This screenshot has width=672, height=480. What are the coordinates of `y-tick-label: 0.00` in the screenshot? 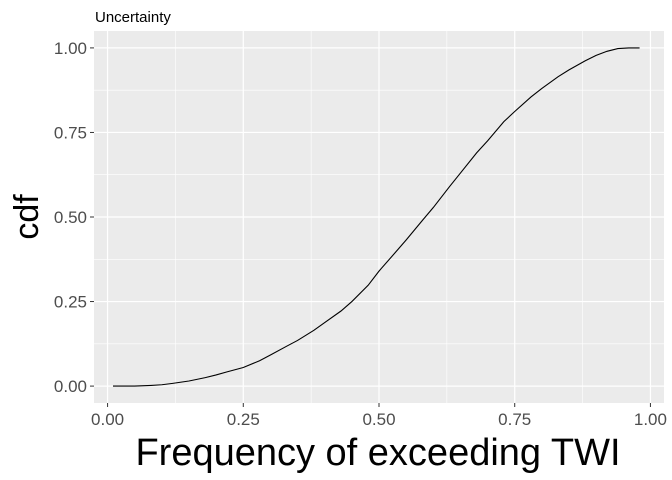 It's located at (70, 386).